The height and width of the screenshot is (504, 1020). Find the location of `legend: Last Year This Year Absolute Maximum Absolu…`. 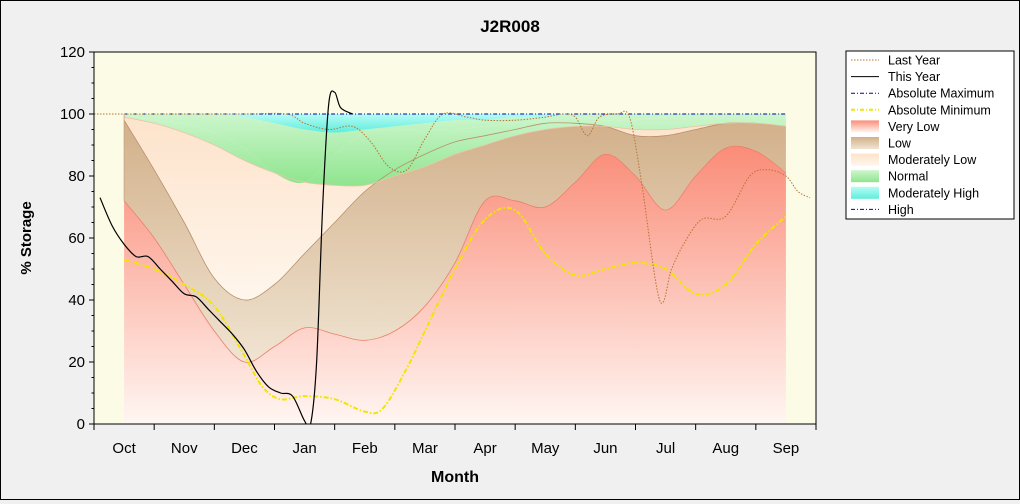

legend: Last Year This Year Absolute Maximum Absolu… is located at coordinates (930, 135).